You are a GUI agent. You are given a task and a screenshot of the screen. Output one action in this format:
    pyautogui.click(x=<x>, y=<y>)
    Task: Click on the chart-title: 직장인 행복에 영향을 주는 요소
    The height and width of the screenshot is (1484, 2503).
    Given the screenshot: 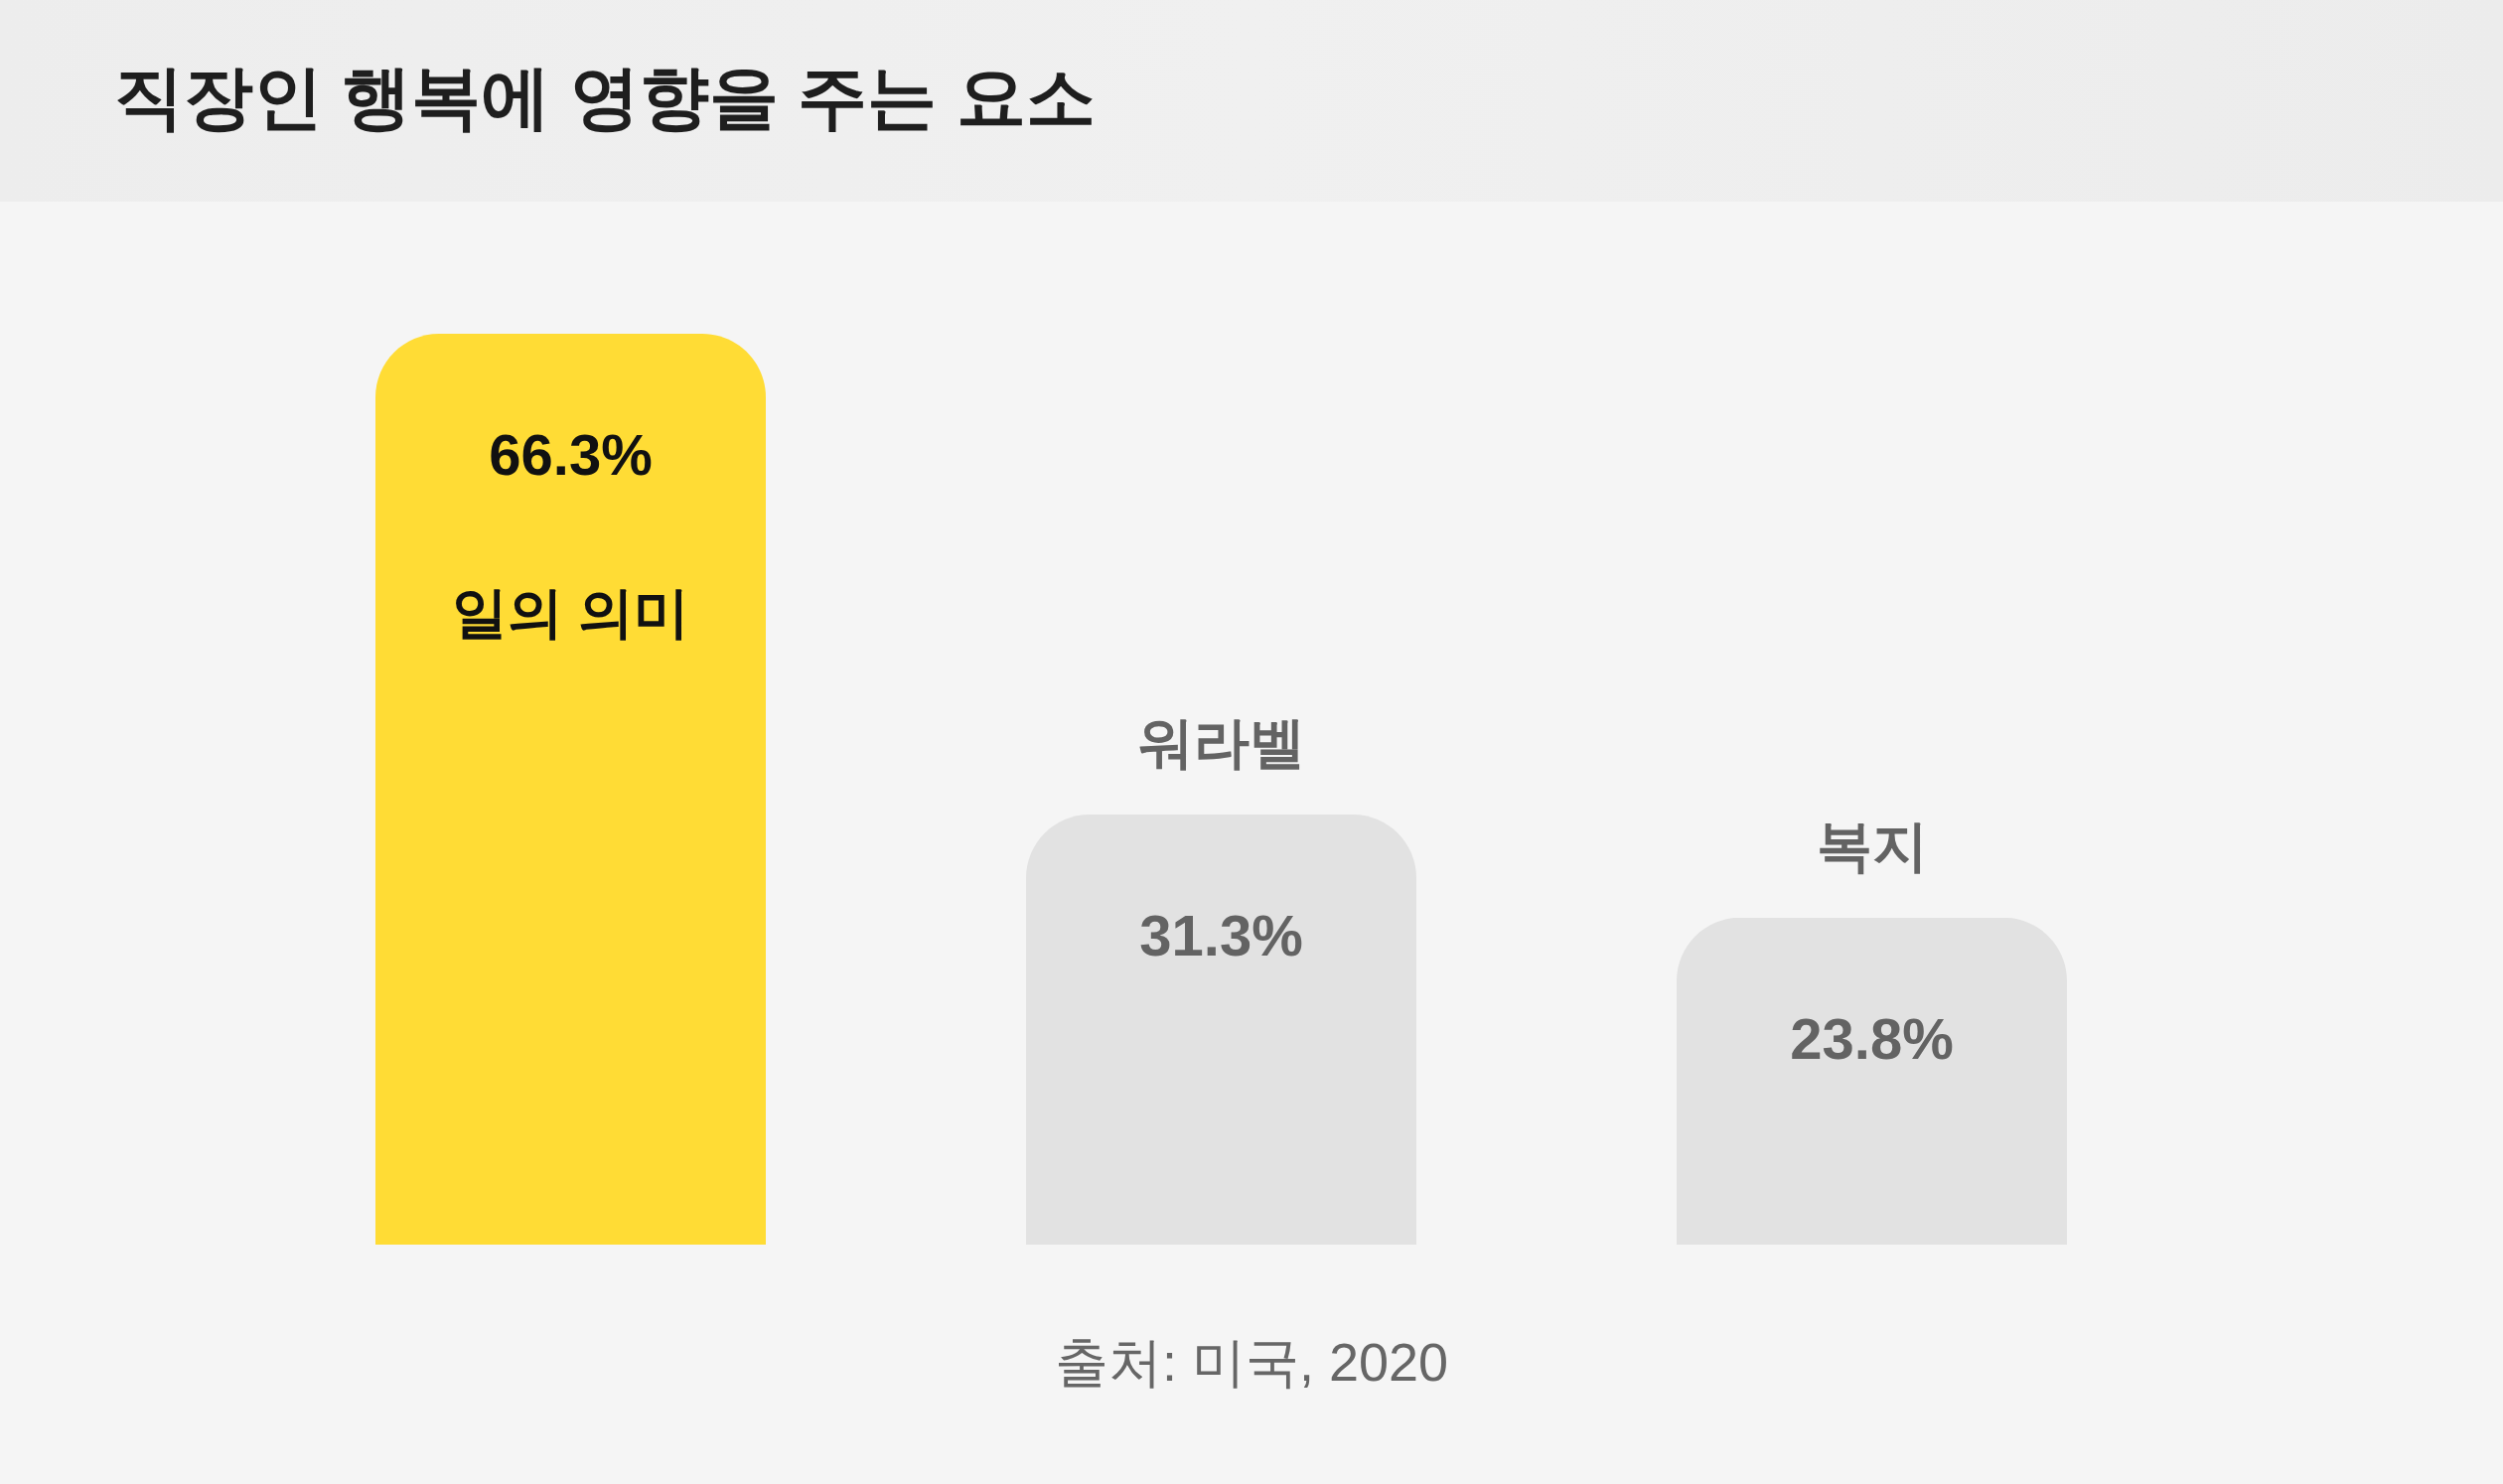 What is the action you would take?
    pyautogui.click(x=605, y=98)
    